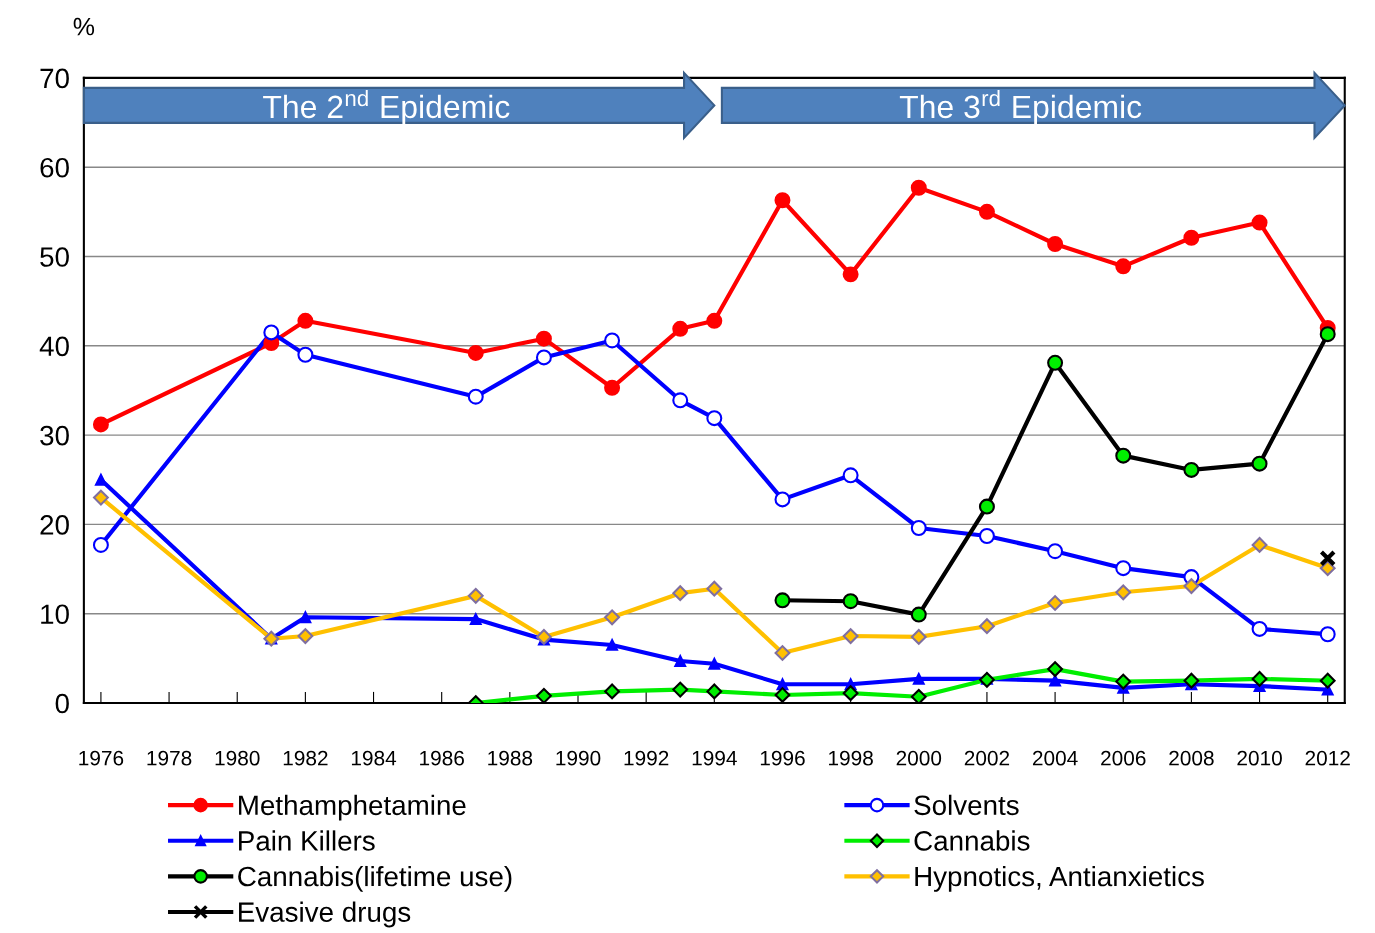  Describe the element at coordinates (386, 107) in the screenshot. I see `annotation: The 2$^{nd}$ Epidemic` at that location.